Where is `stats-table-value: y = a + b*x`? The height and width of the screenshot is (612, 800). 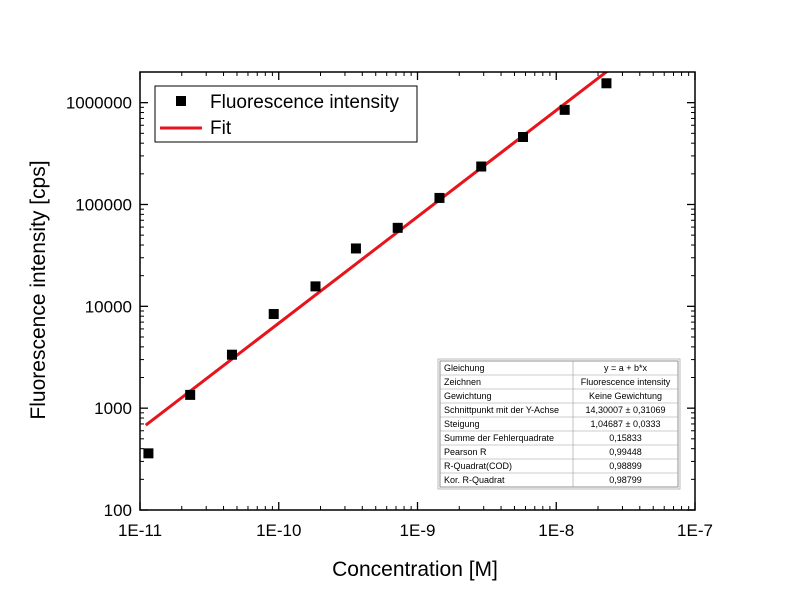
stats-table-value: y = a + b*x is located at coordinates (626, 368).